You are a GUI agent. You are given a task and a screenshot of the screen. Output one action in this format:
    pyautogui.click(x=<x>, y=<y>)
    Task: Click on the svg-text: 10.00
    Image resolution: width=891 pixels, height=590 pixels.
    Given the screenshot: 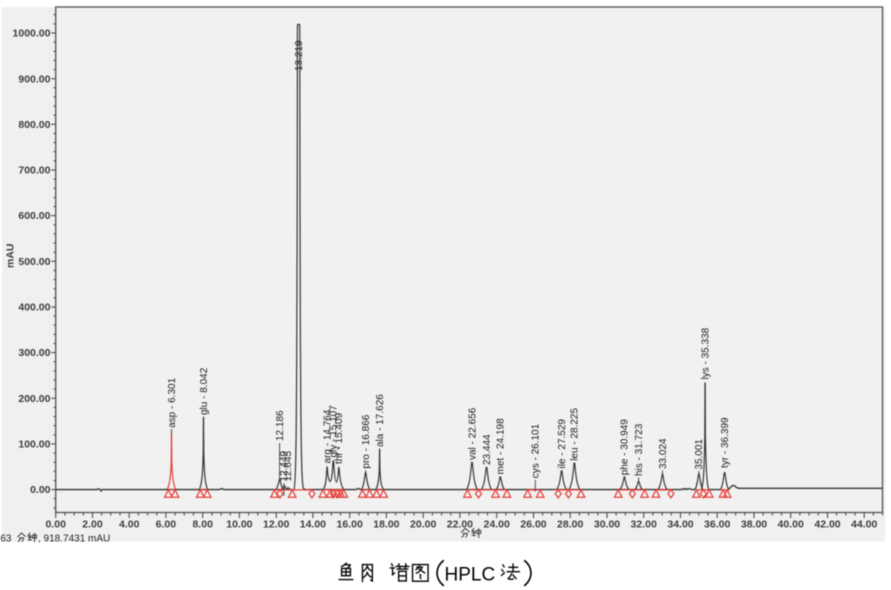 What is the action you would take?
    pyautogui.click(x=239, y=525)
    